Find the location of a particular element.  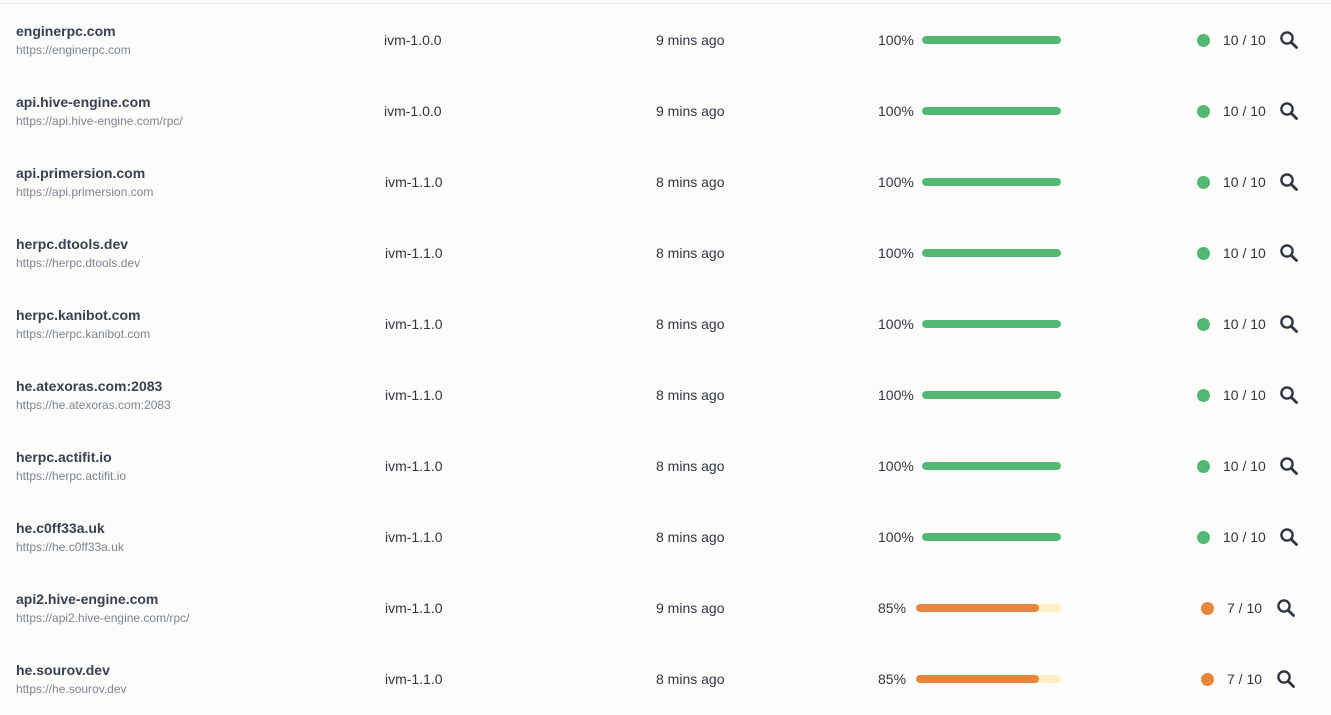

node-name: he.sourov.dev is located at coordinates (63, 670).